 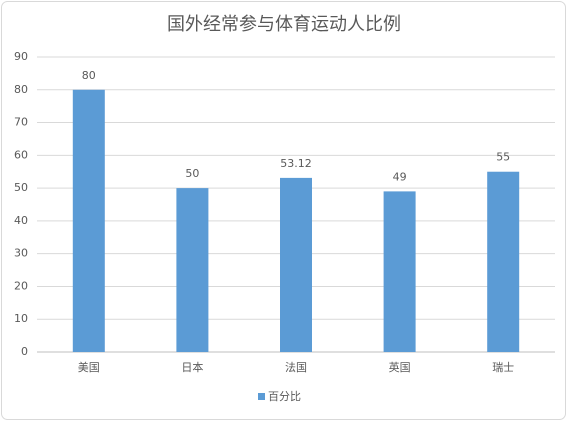 I want to click on data-label: 55, so click(x=503, y=157).